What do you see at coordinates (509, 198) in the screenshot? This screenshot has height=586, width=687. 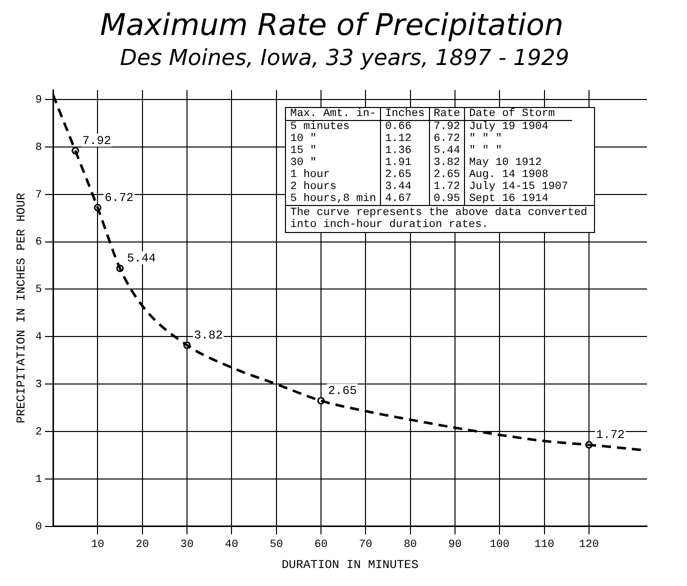 I see `annotation: Sept 16 1914` at bounding box center [509, 198].